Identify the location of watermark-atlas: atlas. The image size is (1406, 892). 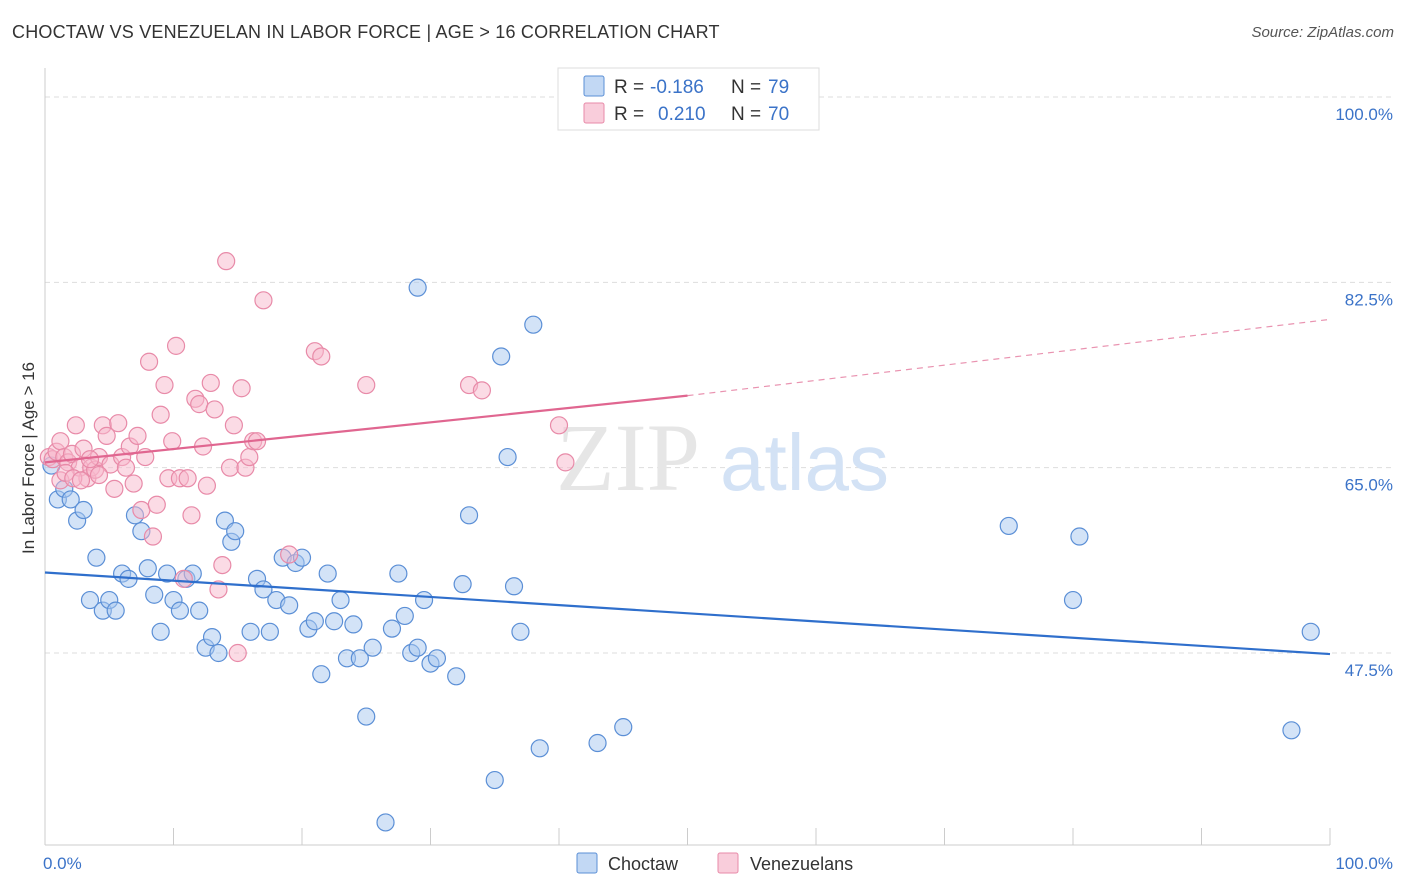
(804, 462).